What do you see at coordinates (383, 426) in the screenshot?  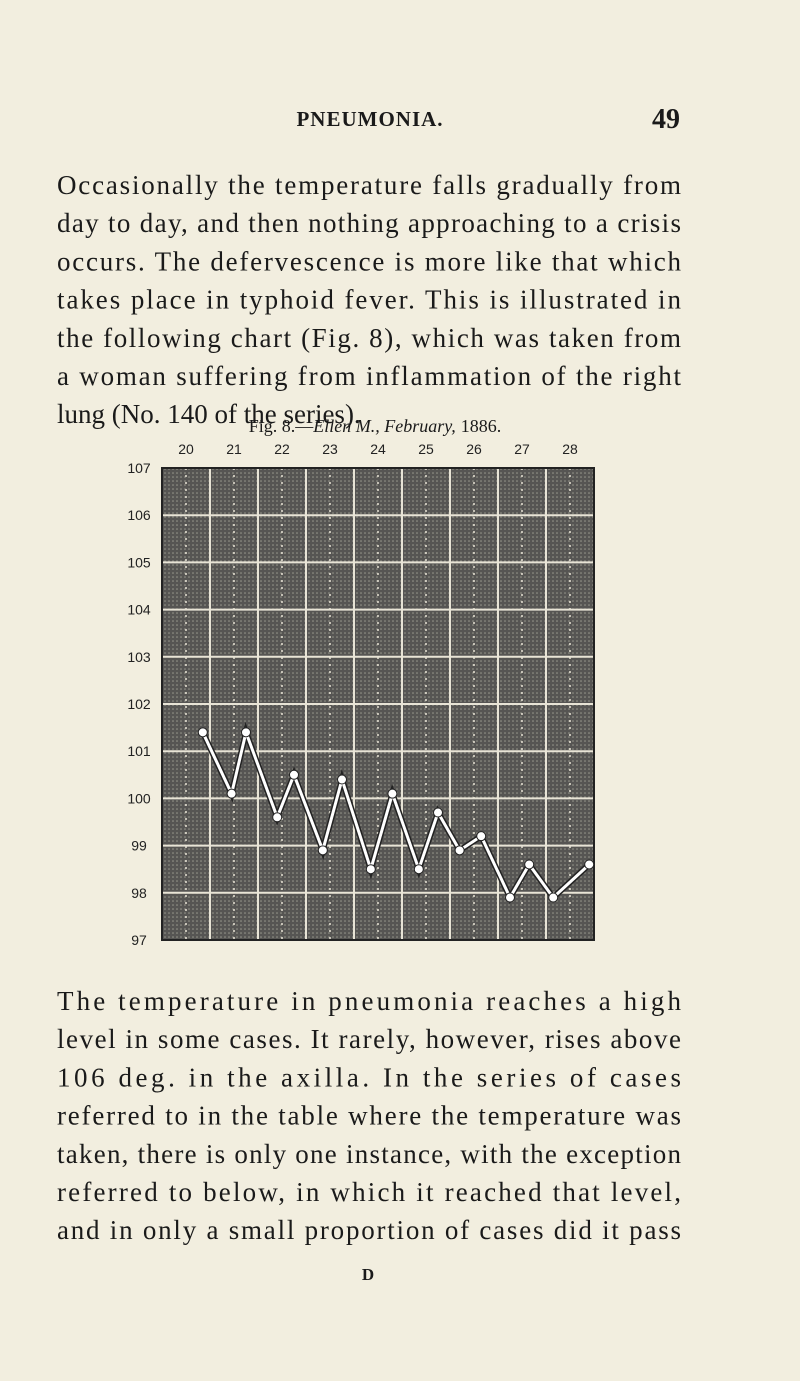 I see `caption-italic: Ellen M., February,` at bounding box center [383, 426].